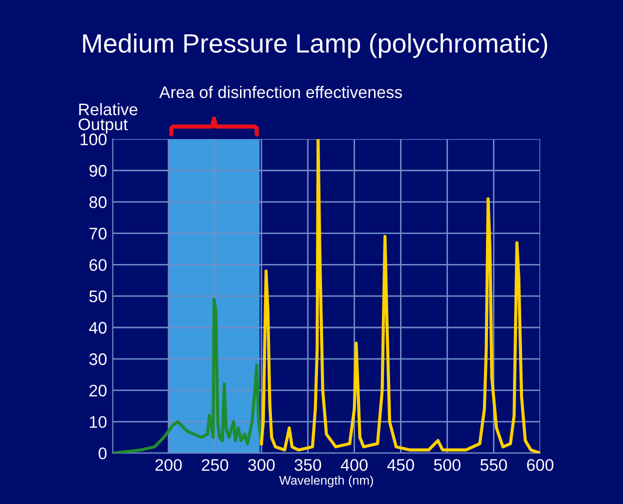 The height and width of the screenshot is (504, 623). What do you see at coordinates (308, 465) in the screenshot?
I see `x-tick-label: 350` at bounding box center [308, 465].